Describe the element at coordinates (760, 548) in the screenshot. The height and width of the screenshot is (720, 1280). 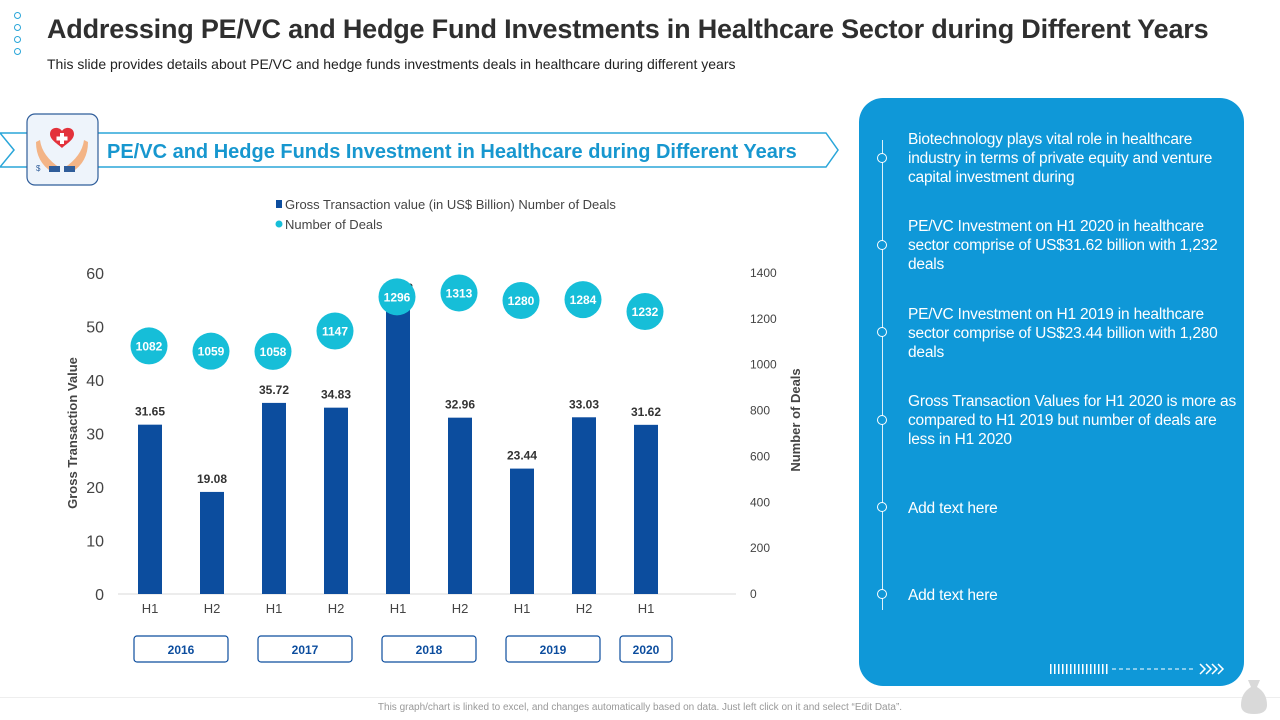
I see `y2-tick-label: 200` at that location.